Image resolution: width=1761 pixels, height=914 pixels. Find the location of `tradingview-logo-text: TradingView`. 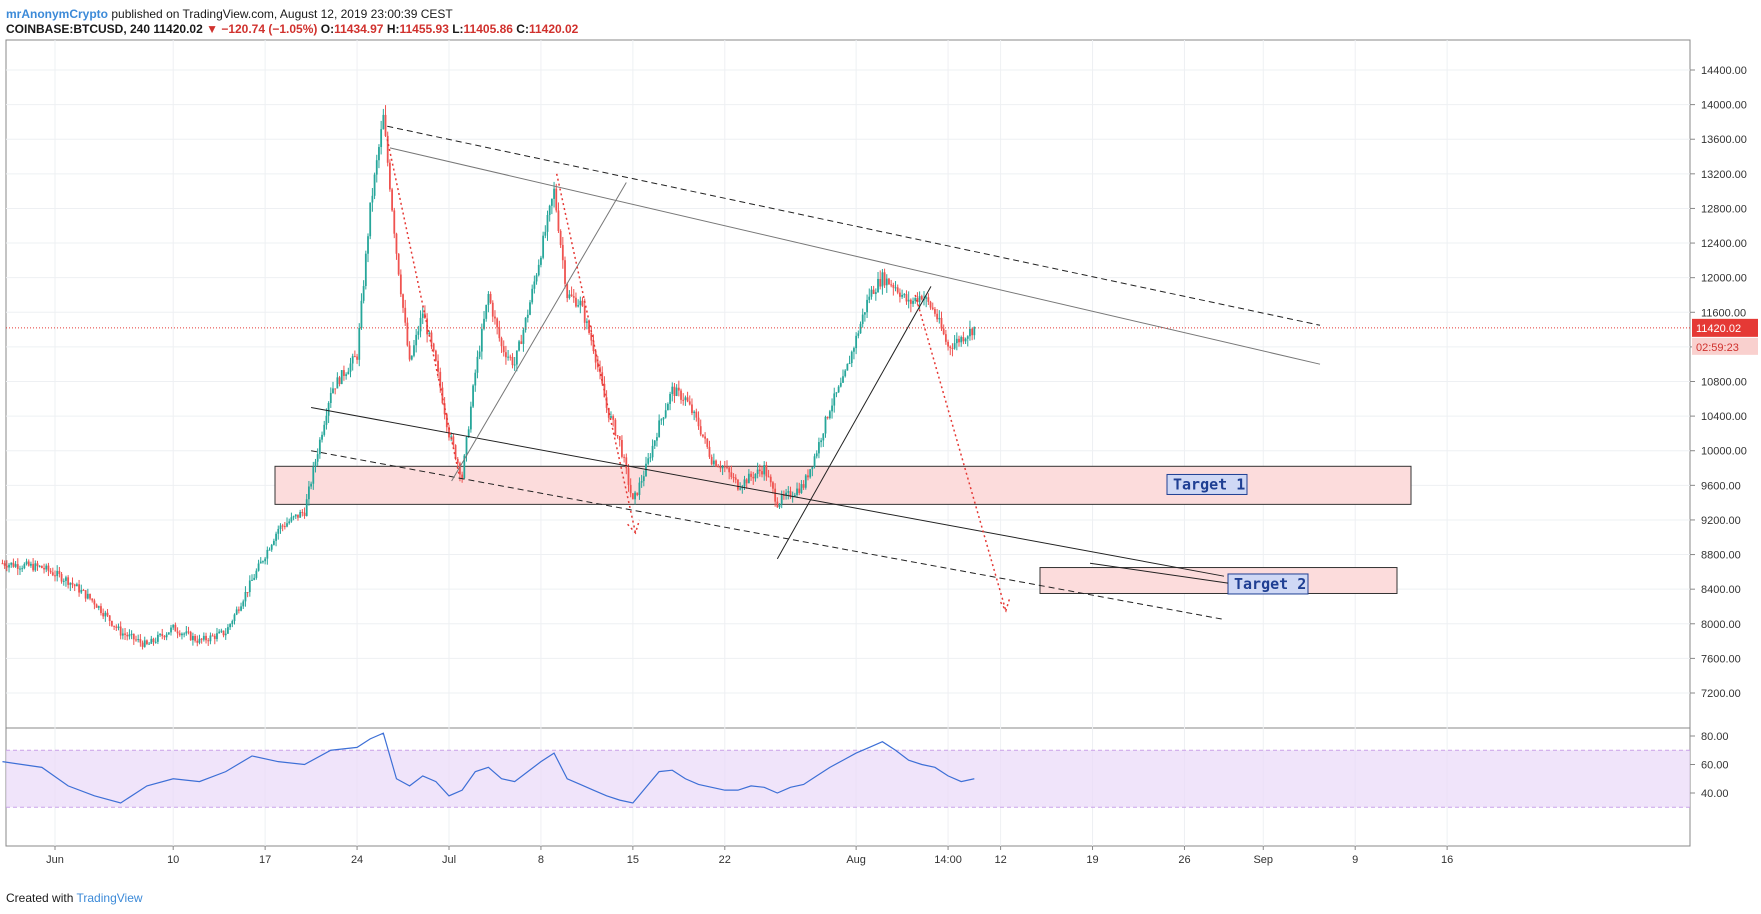

tradingview-logo-text: TradingView is located at coordinates (109, 898).